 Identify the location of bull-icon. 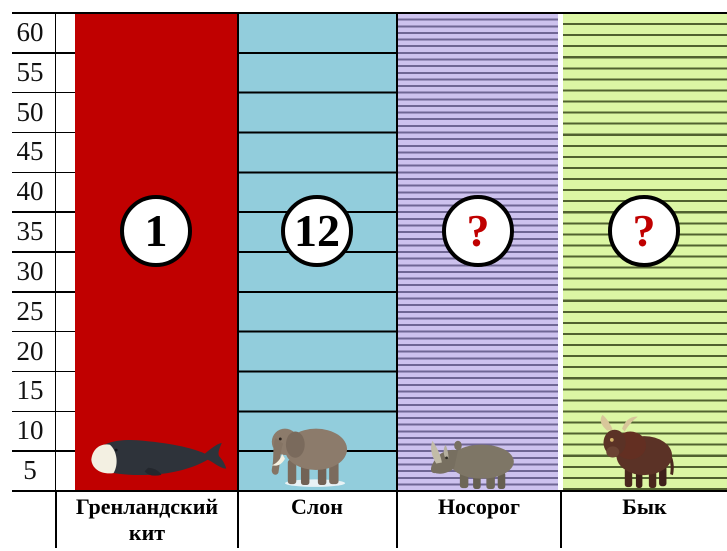
(637, 451).